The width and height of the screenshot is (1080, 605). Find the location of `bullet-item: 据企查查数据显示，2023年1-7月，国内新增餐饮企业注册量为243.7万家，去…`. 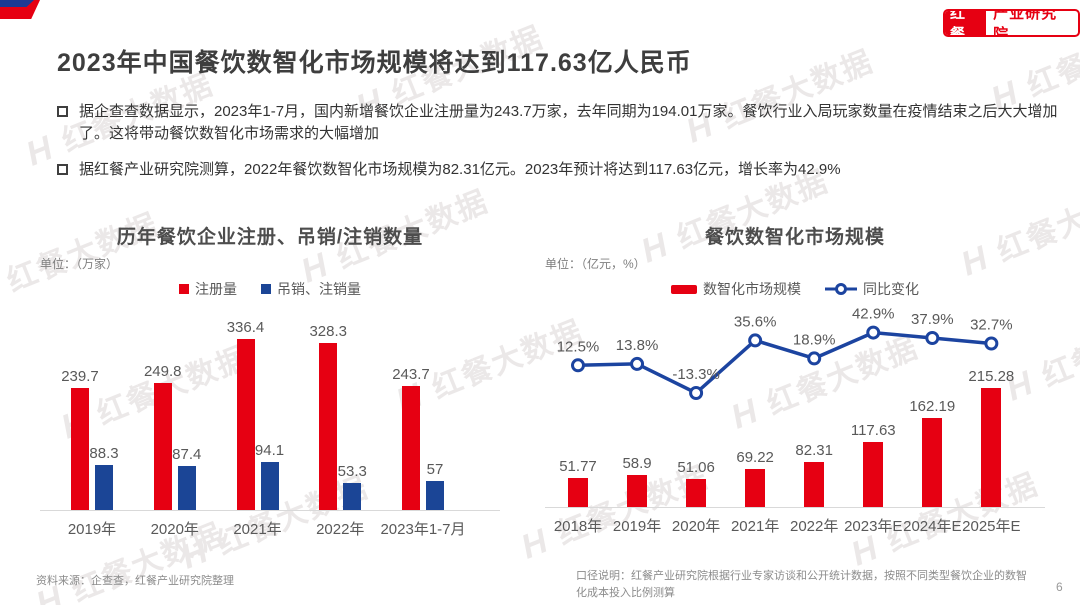

bullet-item: 据企查查数据显示，2023年1-7月，国内新增餐饮企业注册量为243.7万家，去… is located at coordinates (559, 123).